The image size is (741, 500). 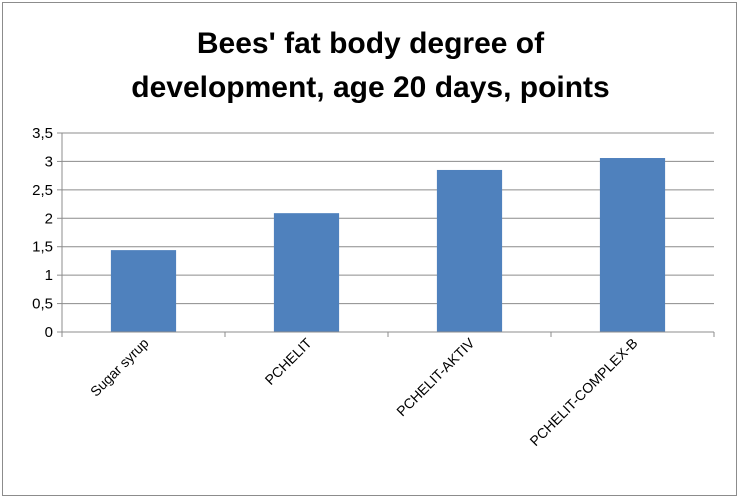 What do you see at coordinates (435, 376) in the screenshot?
I see `x-tick-label: PCHELIT-AKTIV` at bounding box center [435, 376].